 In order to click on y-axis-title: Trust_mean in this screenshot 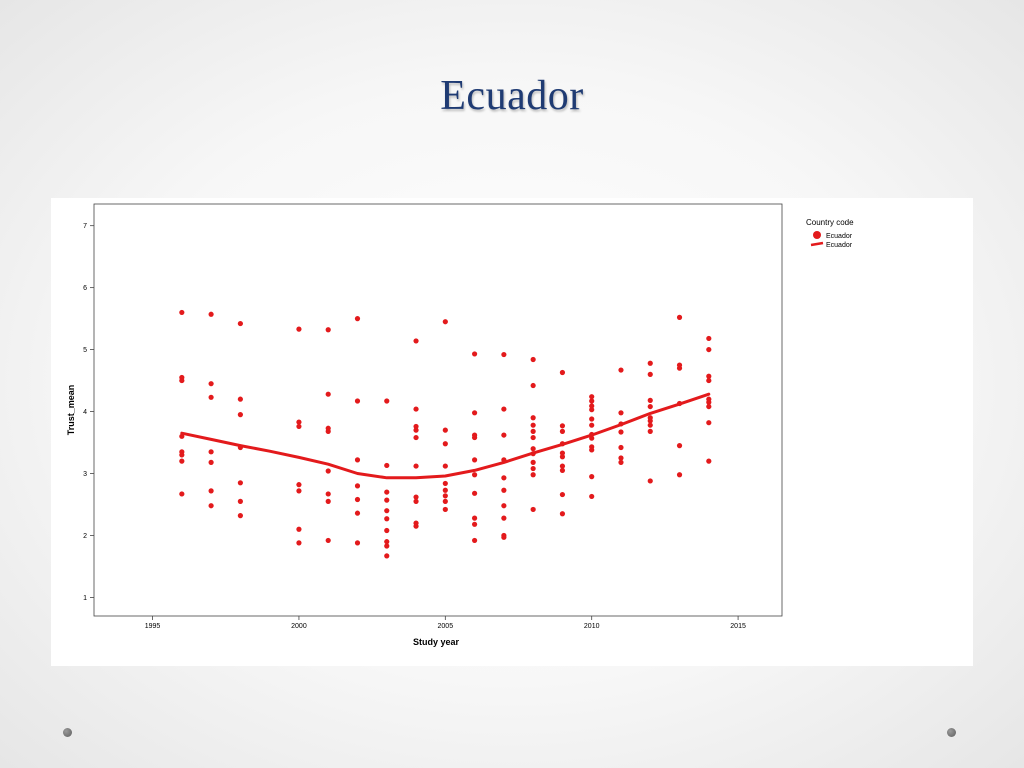, I will do `click(71, 410)`.